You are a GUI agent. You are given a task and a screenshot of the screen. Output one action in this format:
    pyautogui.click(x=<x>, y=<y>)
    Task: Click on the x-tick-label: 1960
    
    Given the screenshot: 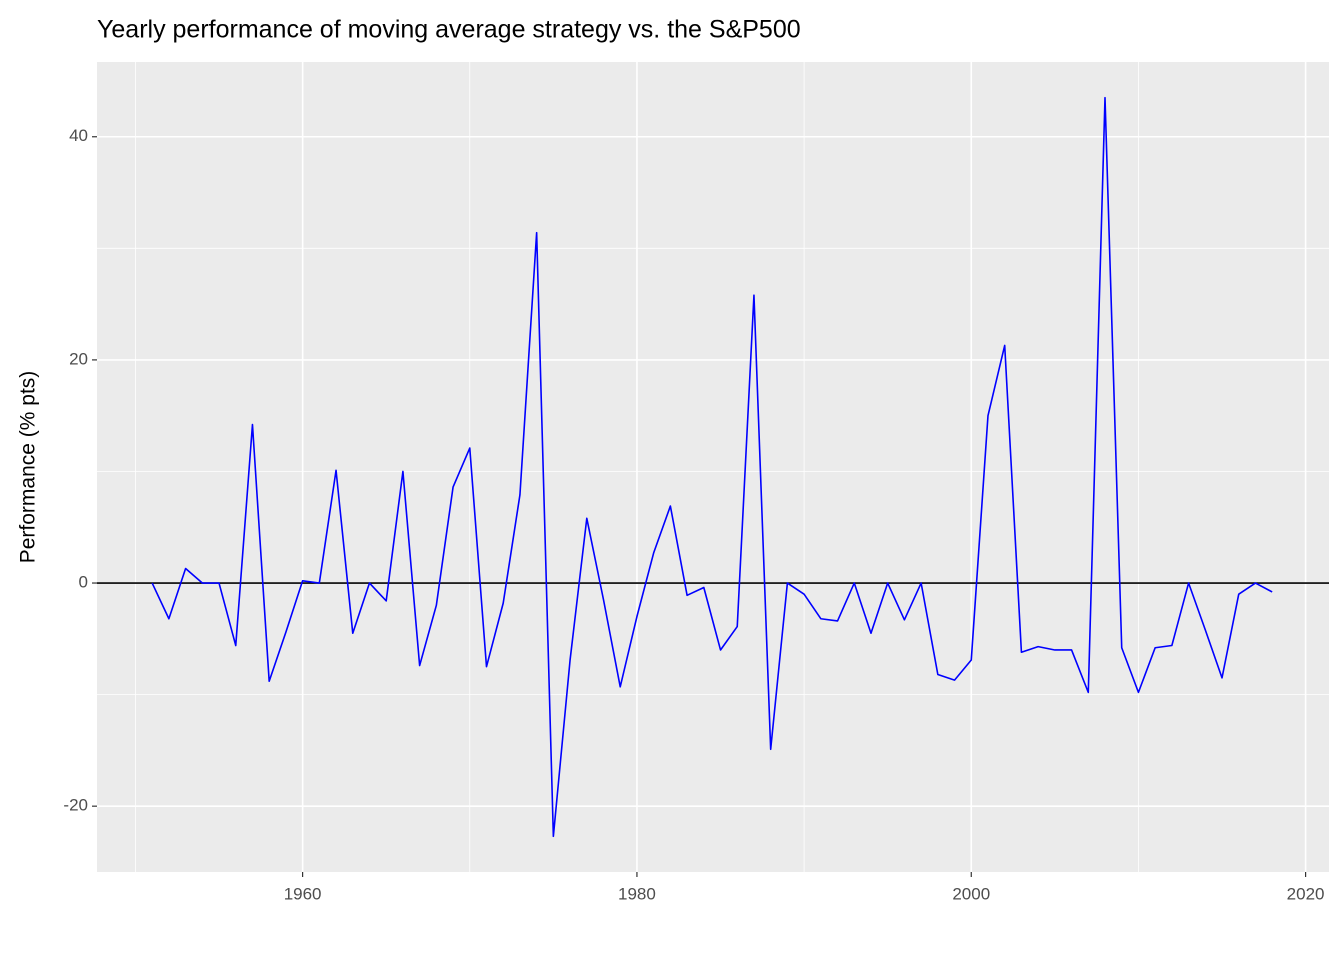 What is the action you would take?
    pyautogui.click(x=303, y=893)
    